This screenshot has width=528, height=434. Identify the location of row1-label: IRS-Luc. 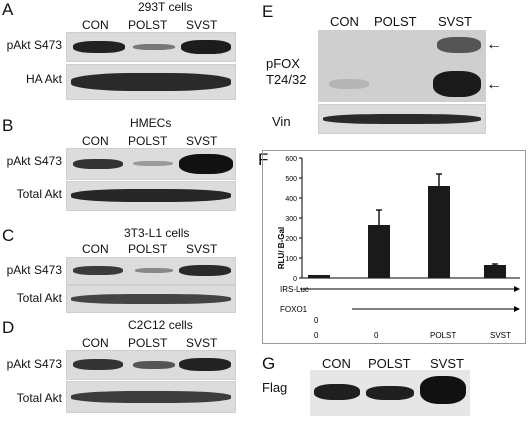
(294, 289).